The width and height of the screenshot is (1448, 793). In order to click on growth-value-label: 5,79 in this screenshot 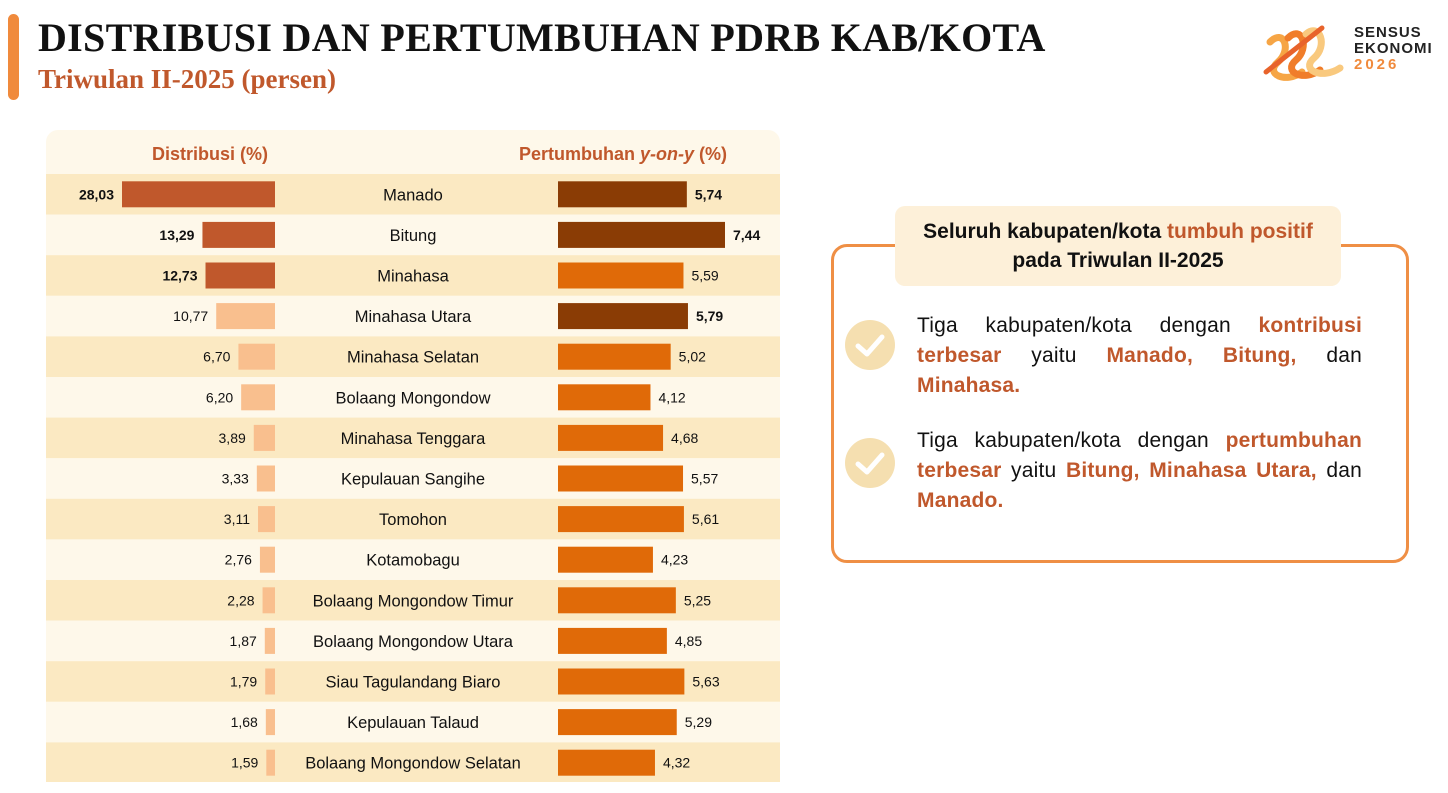, I will do `click(709, 316)`.